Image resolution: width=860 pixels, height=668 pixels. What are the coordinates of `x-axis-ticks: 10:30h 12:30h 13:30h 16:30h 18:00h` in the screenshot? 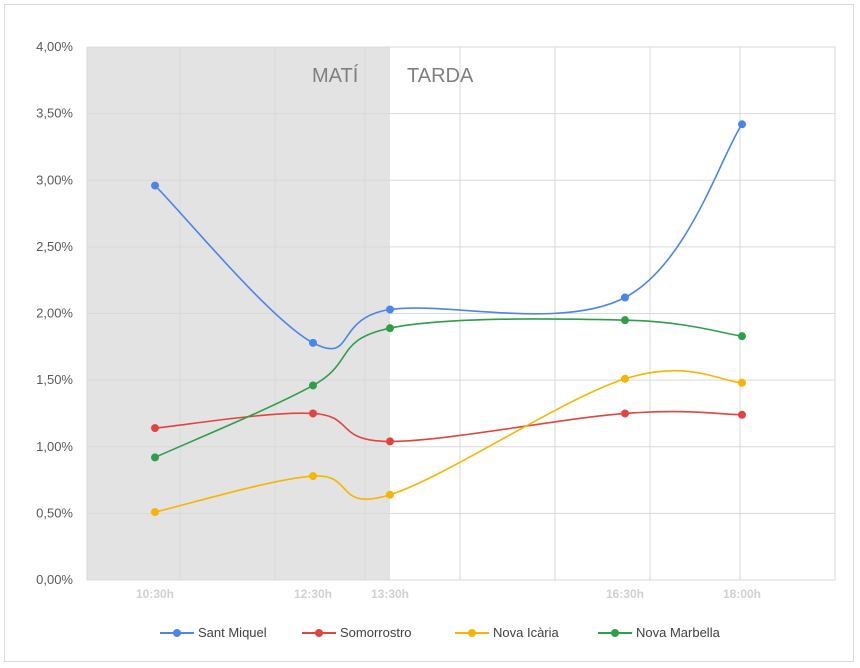 It's located at (448, 594).